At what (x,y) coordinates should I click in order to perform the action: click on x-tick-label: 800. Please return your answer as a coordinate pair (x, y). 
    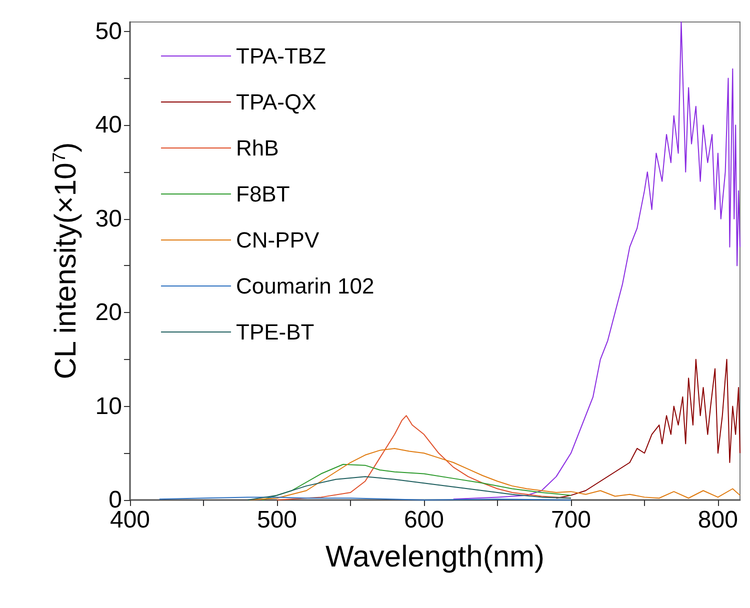
    Looking at the image, I should click on (718, 520).